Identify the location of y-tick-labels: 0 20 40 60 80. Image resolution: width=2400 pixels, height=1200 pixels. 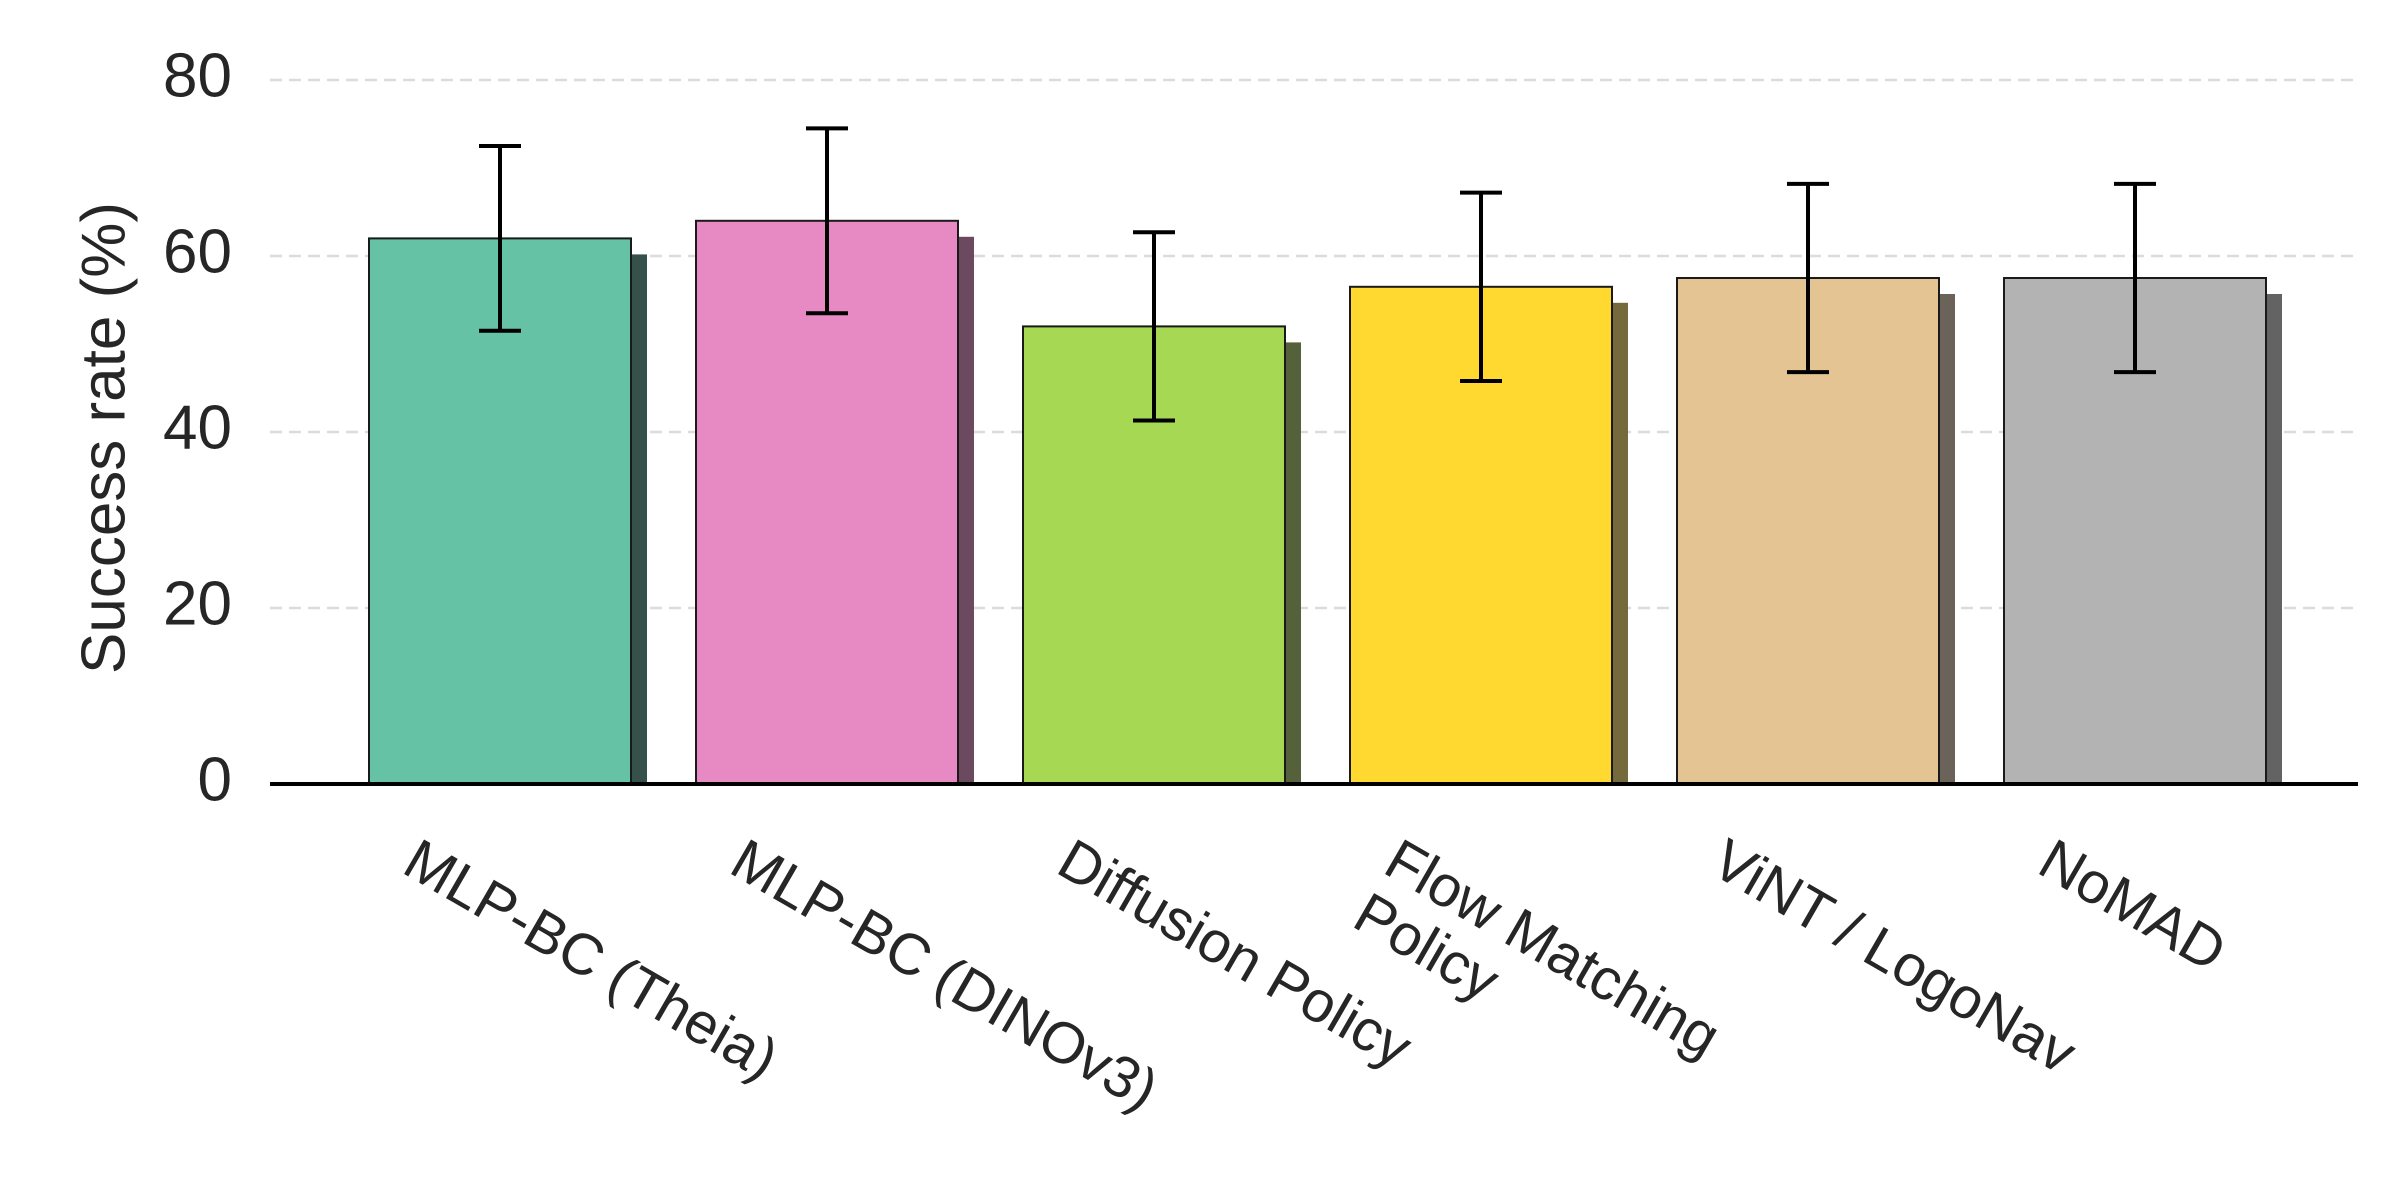
(197, 427).